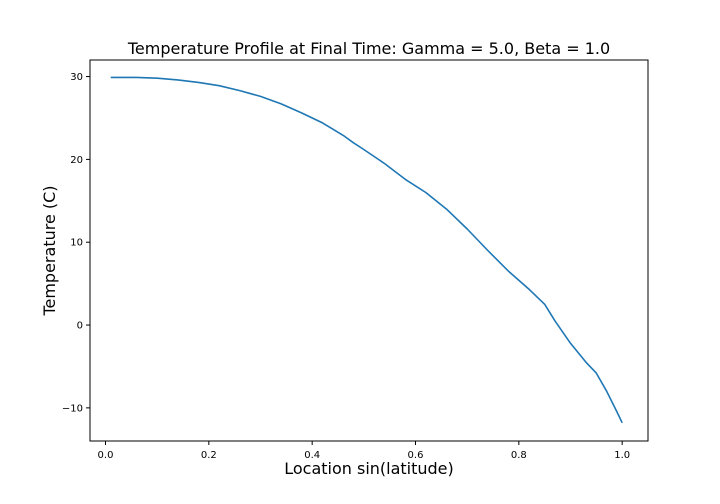 The height and width of the screenshot is (504, 720). What do you see at coordinates (80, 326) in the screenshot?
I see `y-tick-label: 0` at bounding box center [80, 326].